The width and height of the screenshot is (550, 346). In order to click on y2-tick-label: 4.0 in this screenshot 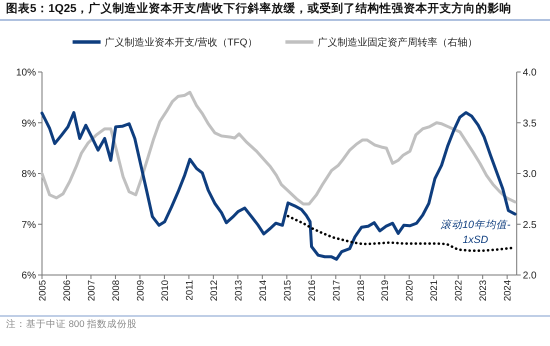, I will do `click(530, 73)`.